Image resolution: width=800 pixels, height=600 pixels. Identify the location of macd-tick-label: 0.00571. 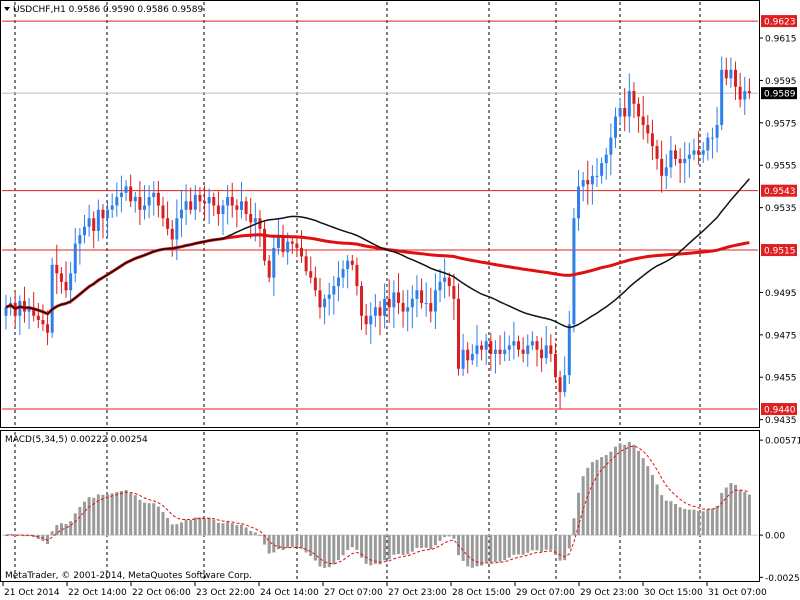
(782, 442).